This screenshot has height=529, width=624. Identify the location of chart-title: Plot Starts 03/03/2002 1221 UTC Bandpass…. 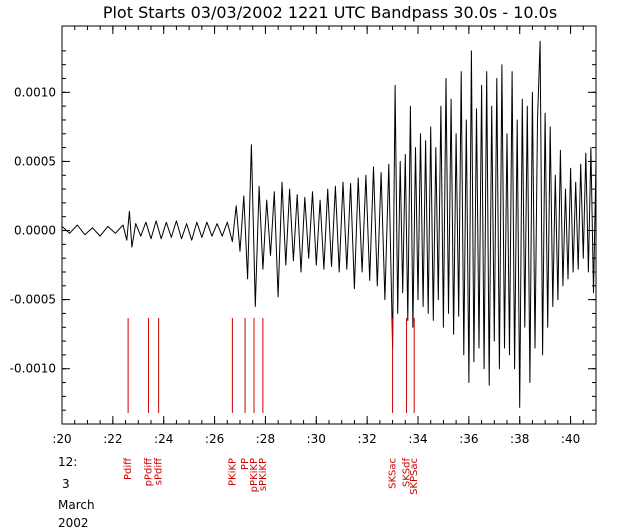
(330, 12).